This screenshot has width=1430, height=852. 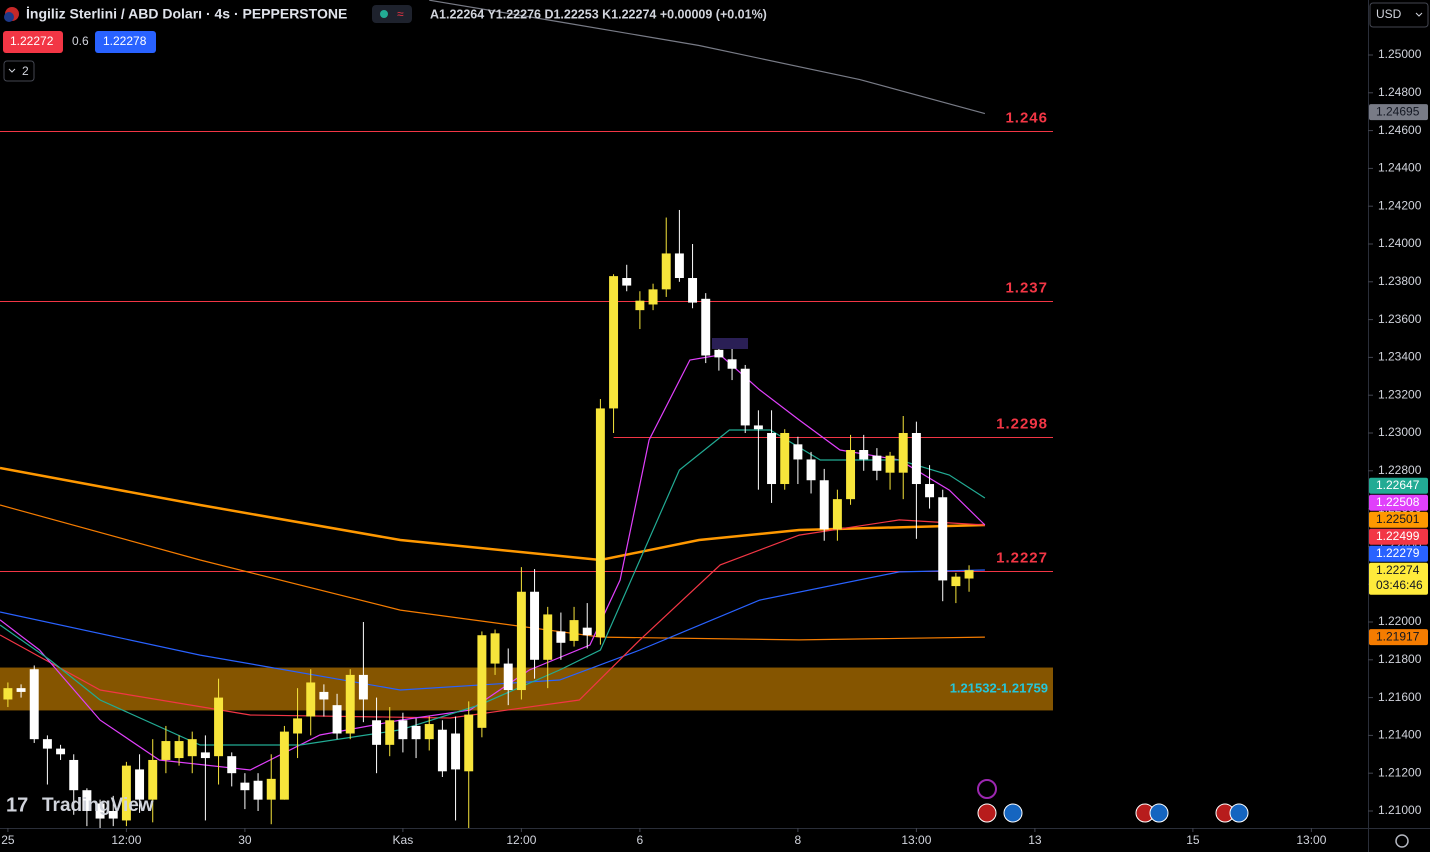 I want to click on support-zone, so click(x=526, y=689).